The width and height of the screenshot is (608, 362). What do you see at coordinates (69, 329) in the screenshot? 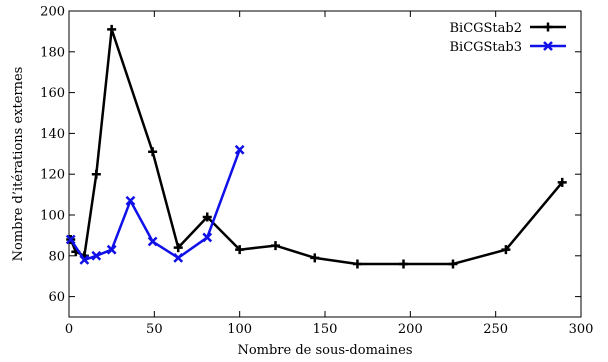
I see `x-tick-label: 0` at bounding box center [69, 329].